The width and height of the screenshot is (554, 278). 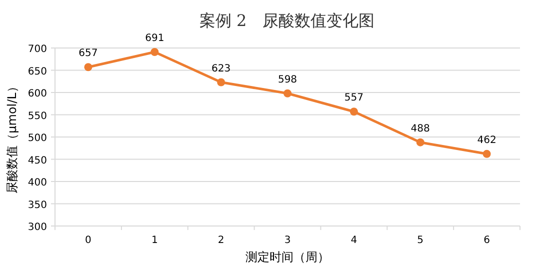 What do you see at coordinates (420, 128) in the screenshot?
I see `data-label: 488` at bounding box center [420, 128].